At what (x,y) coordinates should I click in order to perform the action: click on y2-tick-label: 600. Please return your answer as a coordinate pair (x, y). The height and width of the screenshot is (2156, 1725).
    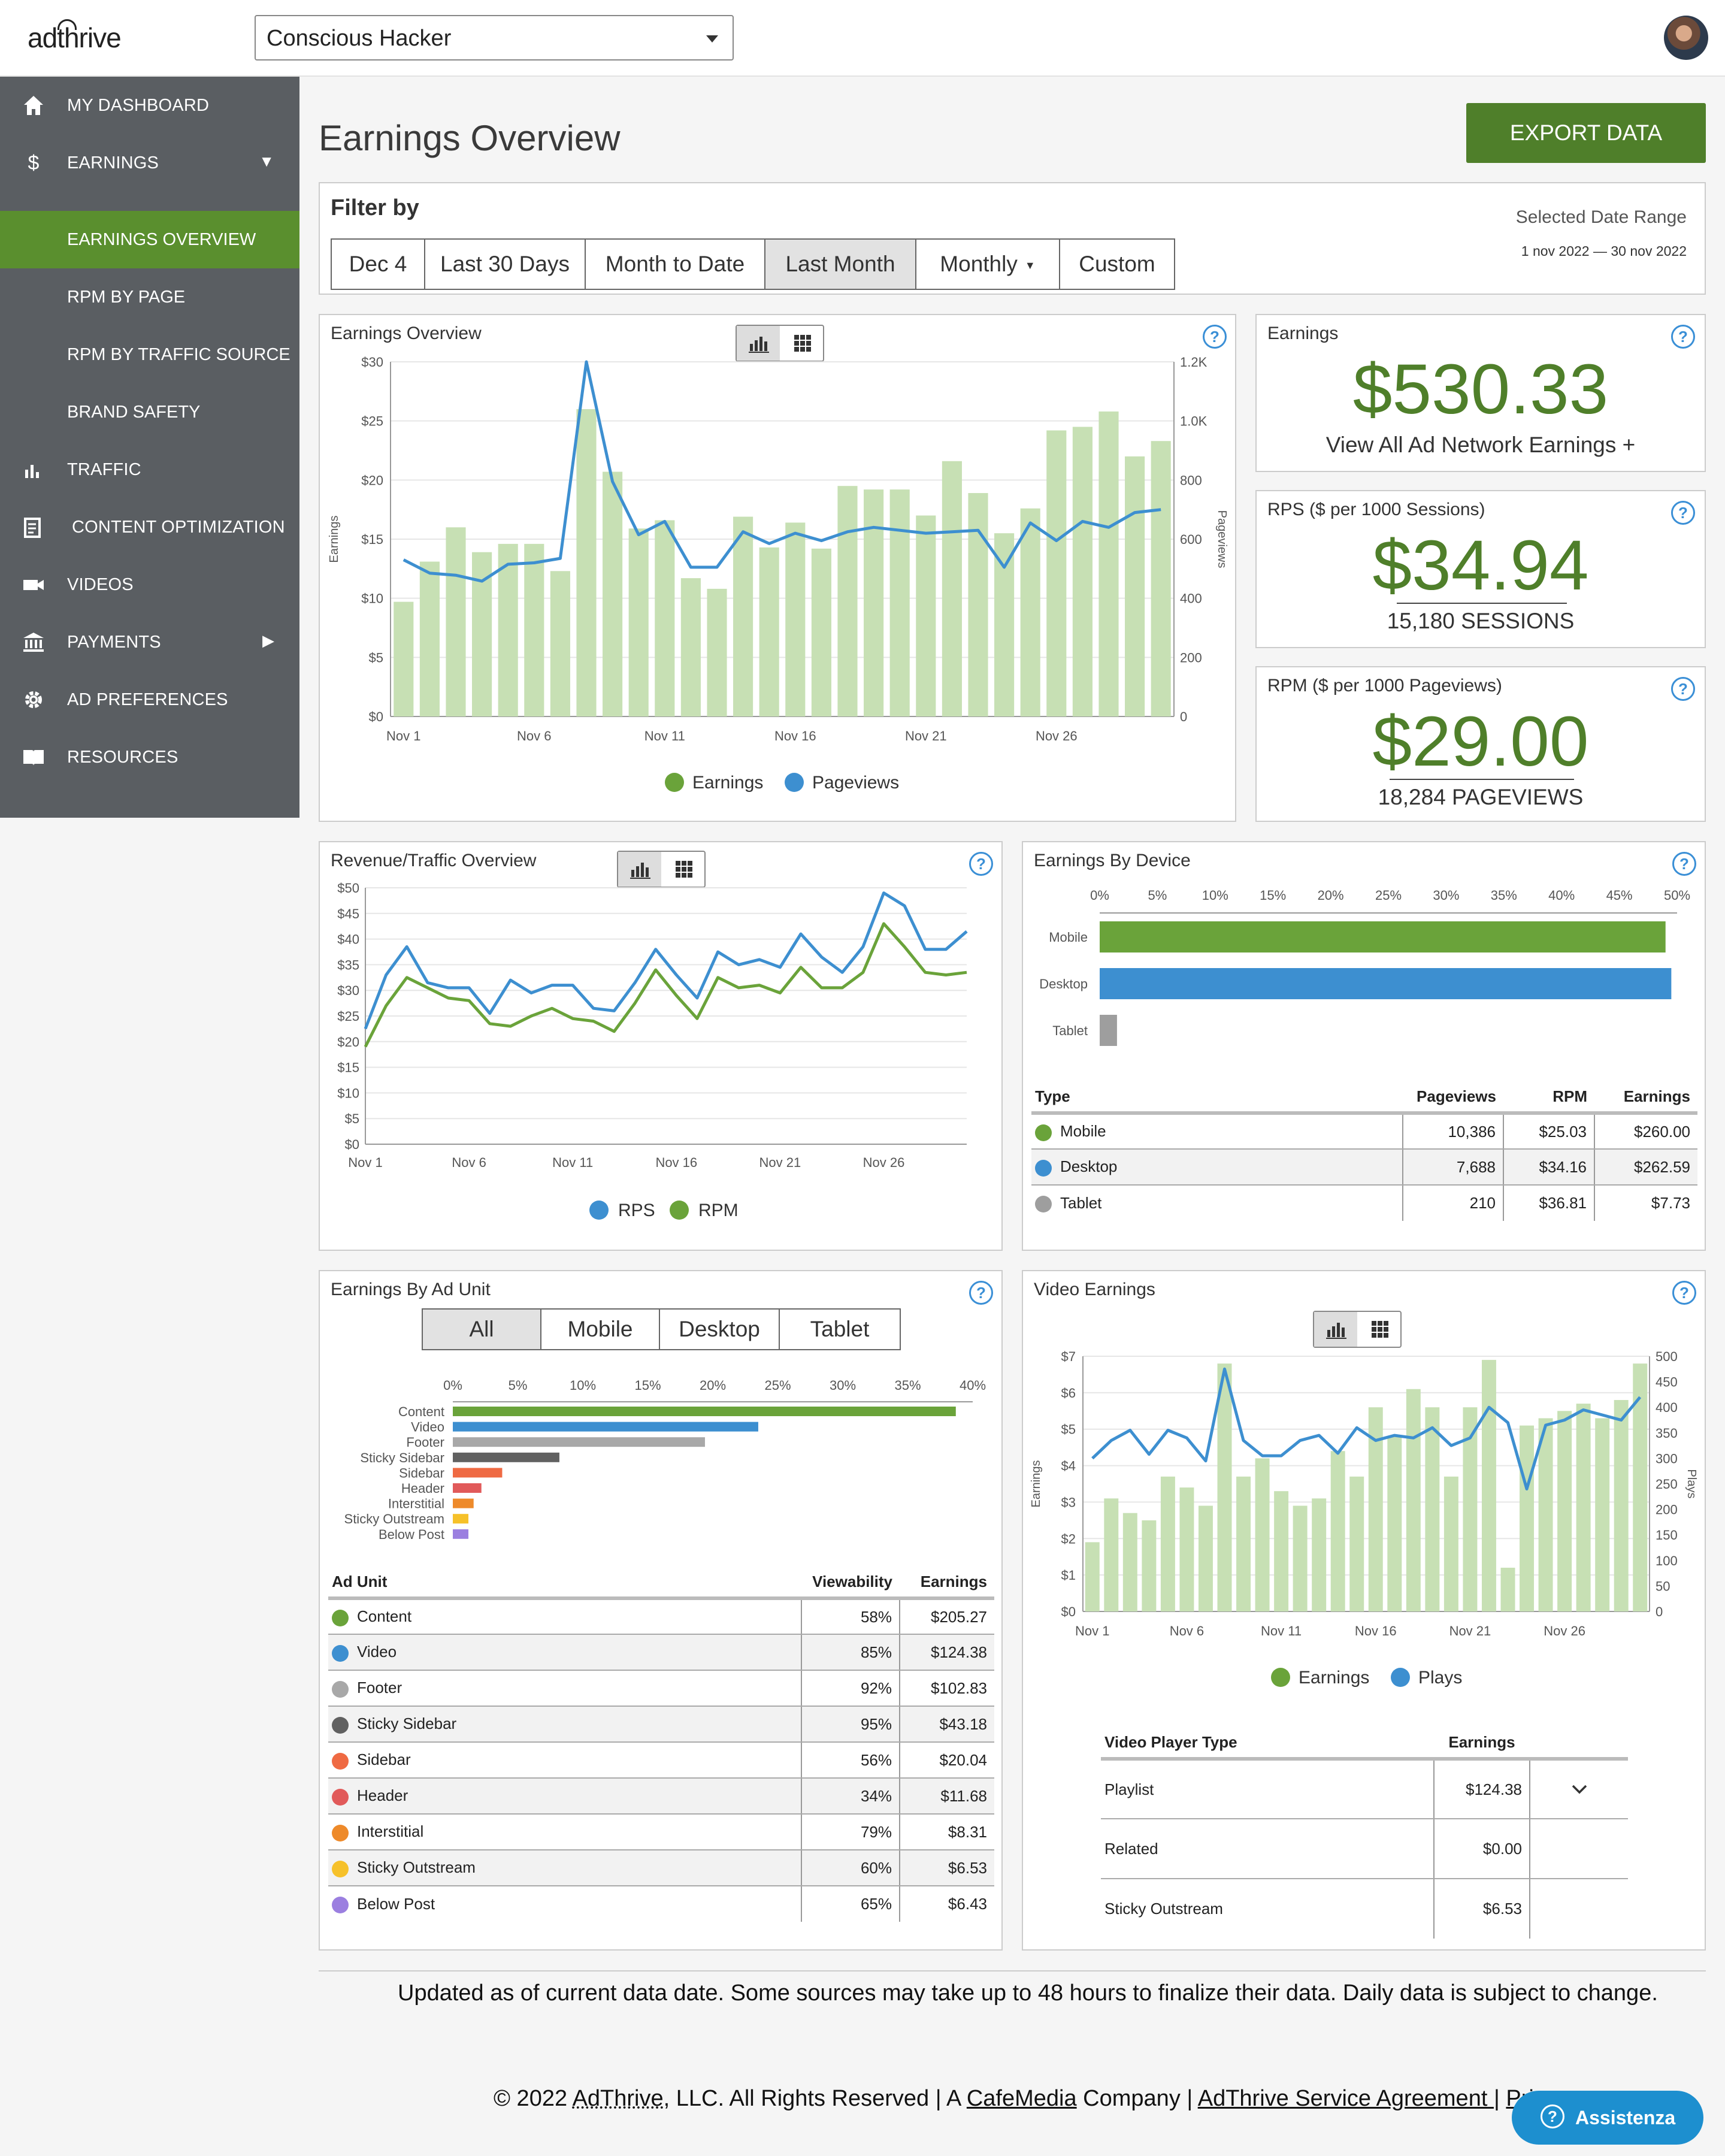
    Looking at the image, I should click on (1191, 539).